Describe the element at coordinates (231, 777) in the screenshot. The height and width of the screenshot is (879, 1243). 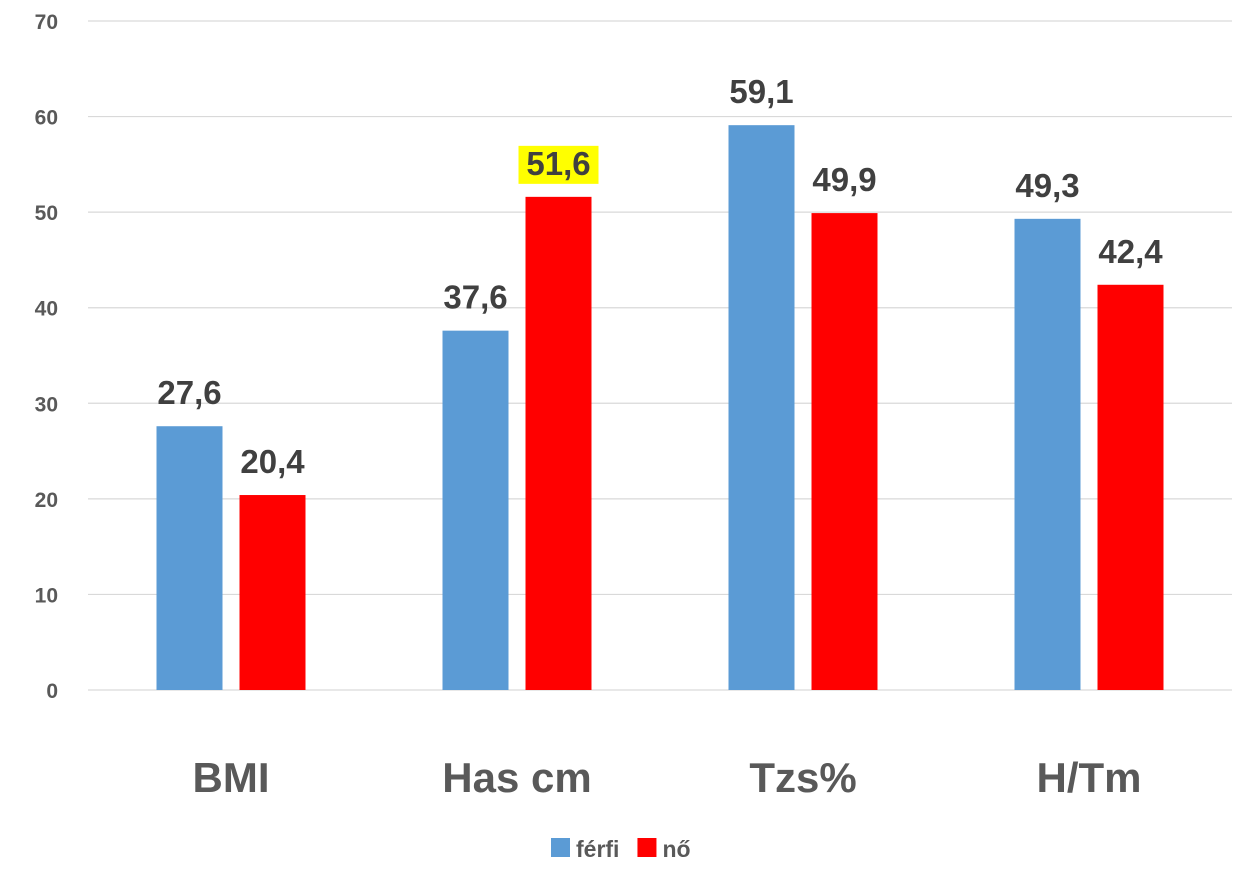
I see `x-category-label-0: BMI` at that location.